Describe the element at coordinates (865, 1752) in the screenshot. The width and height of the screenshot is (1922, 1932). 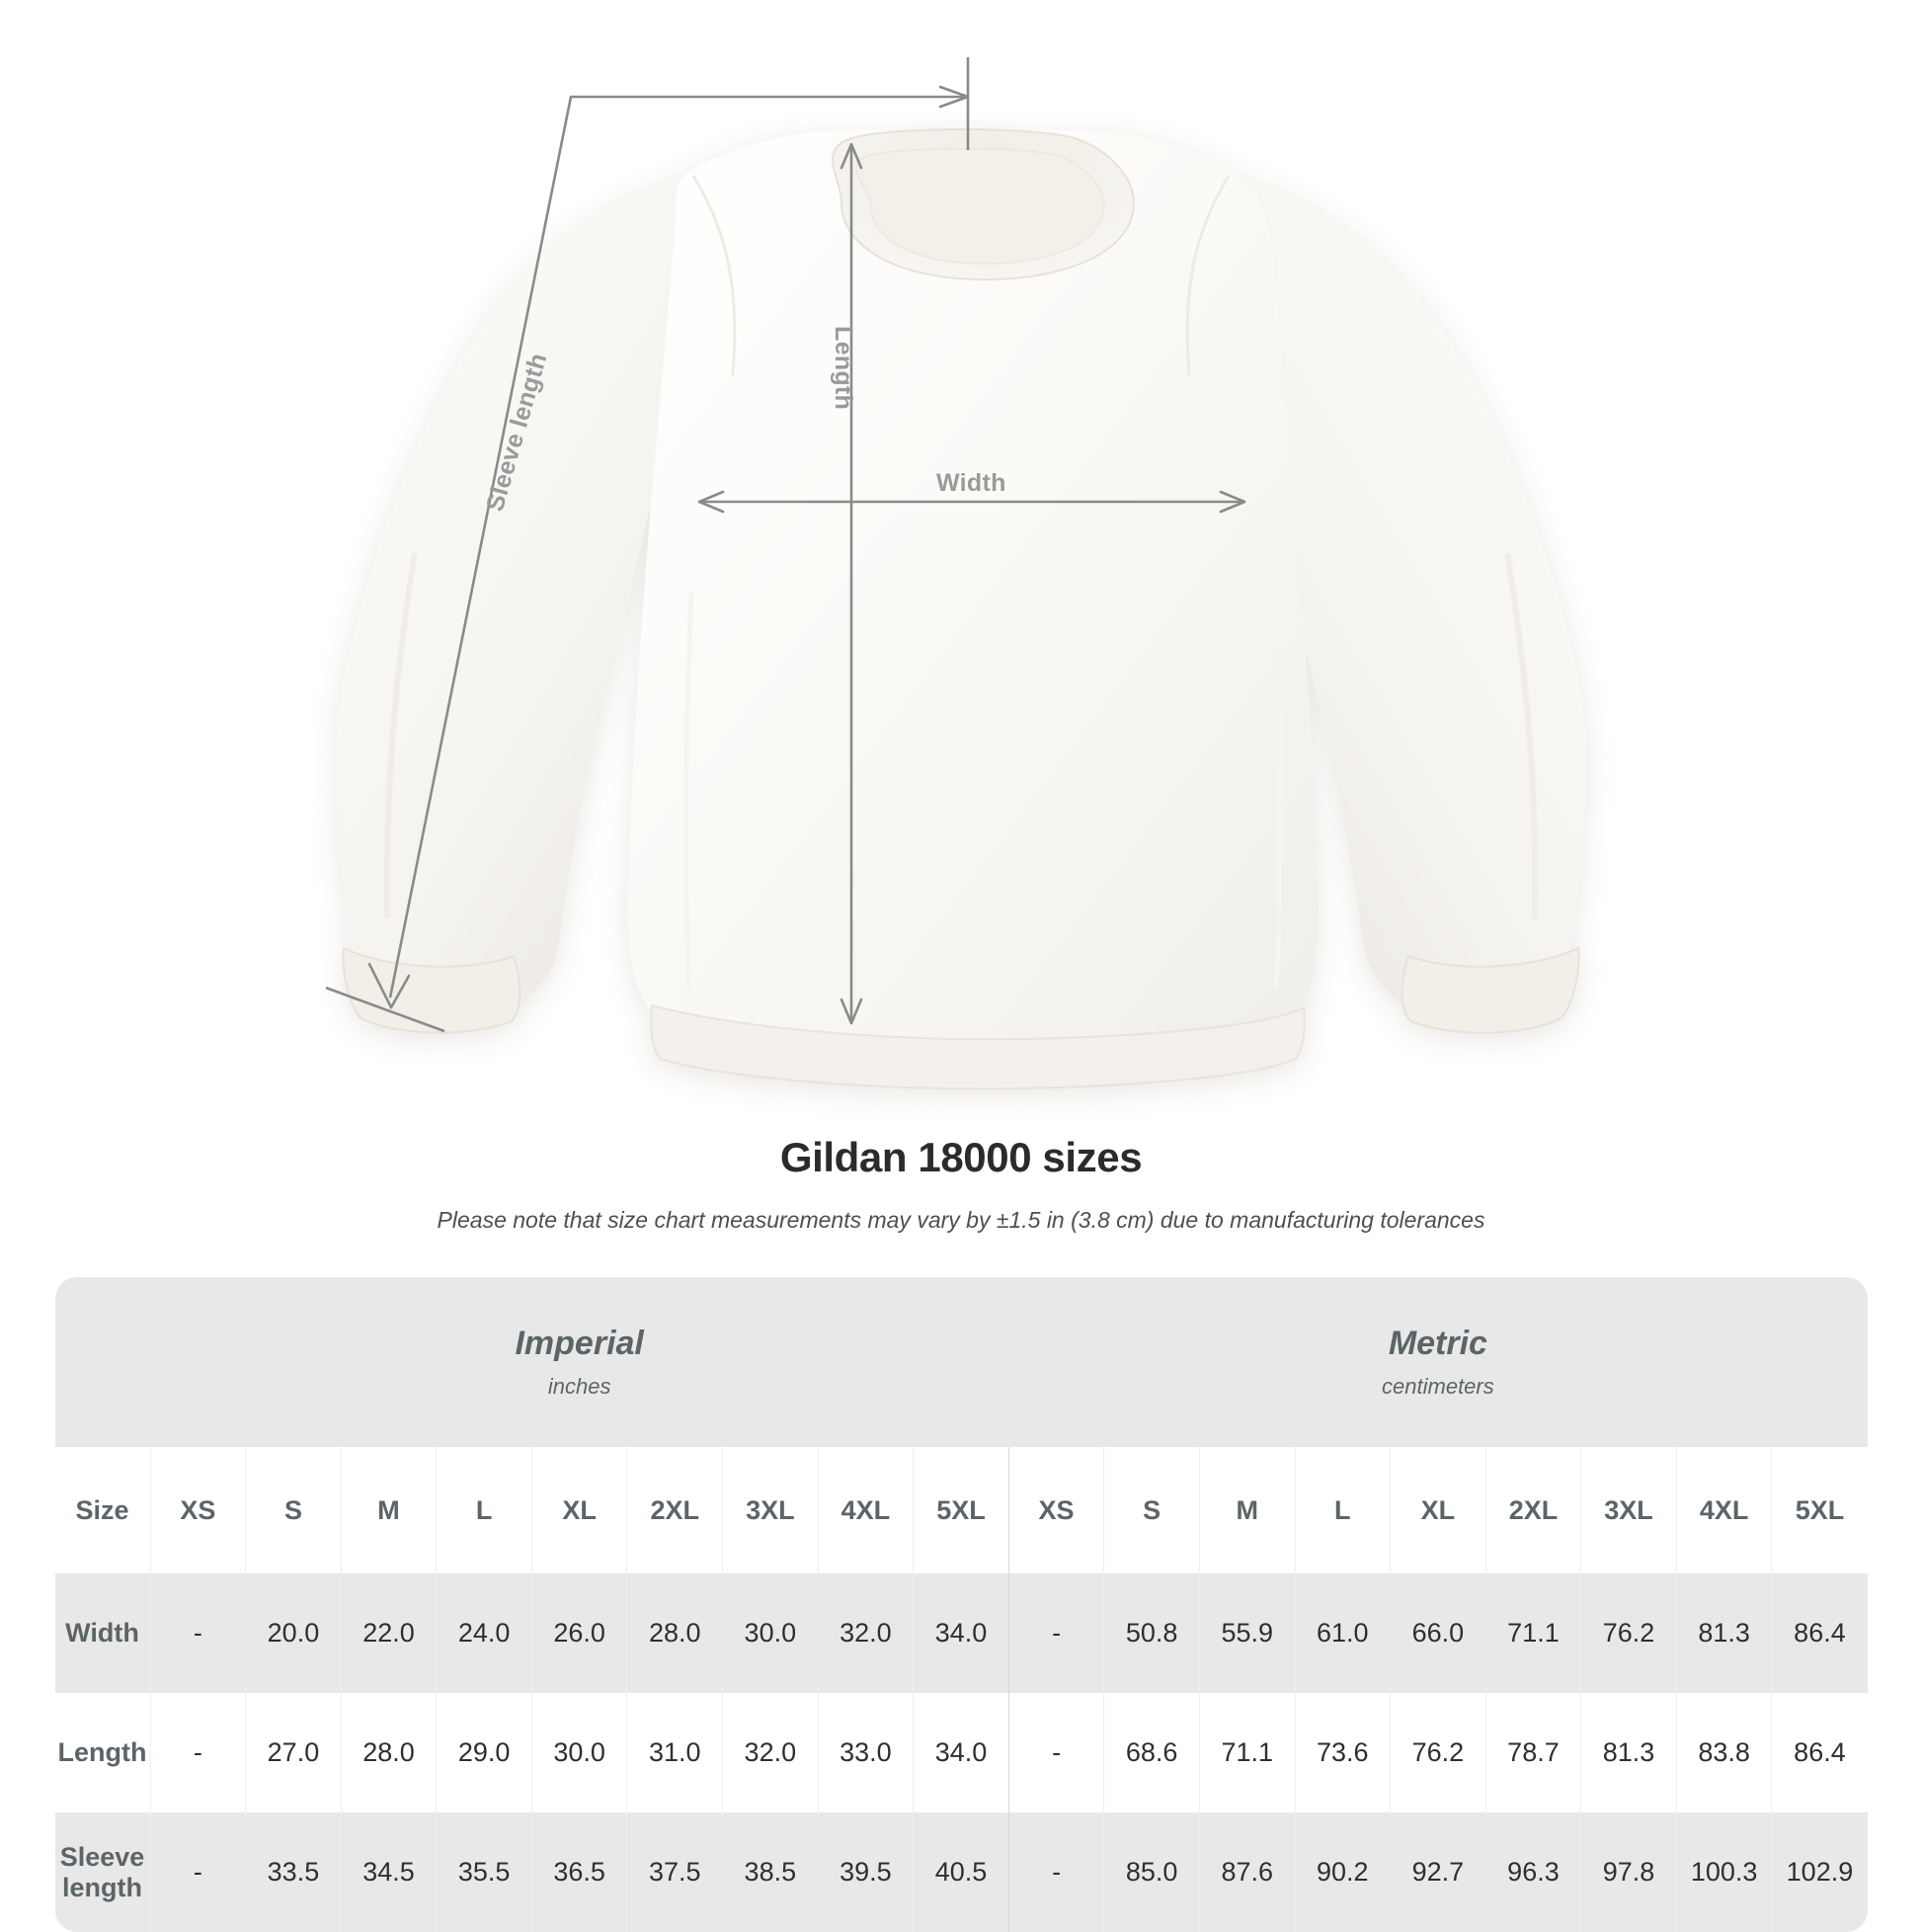
I see `cell-length-imperial-4xl: 33.0` at that location.